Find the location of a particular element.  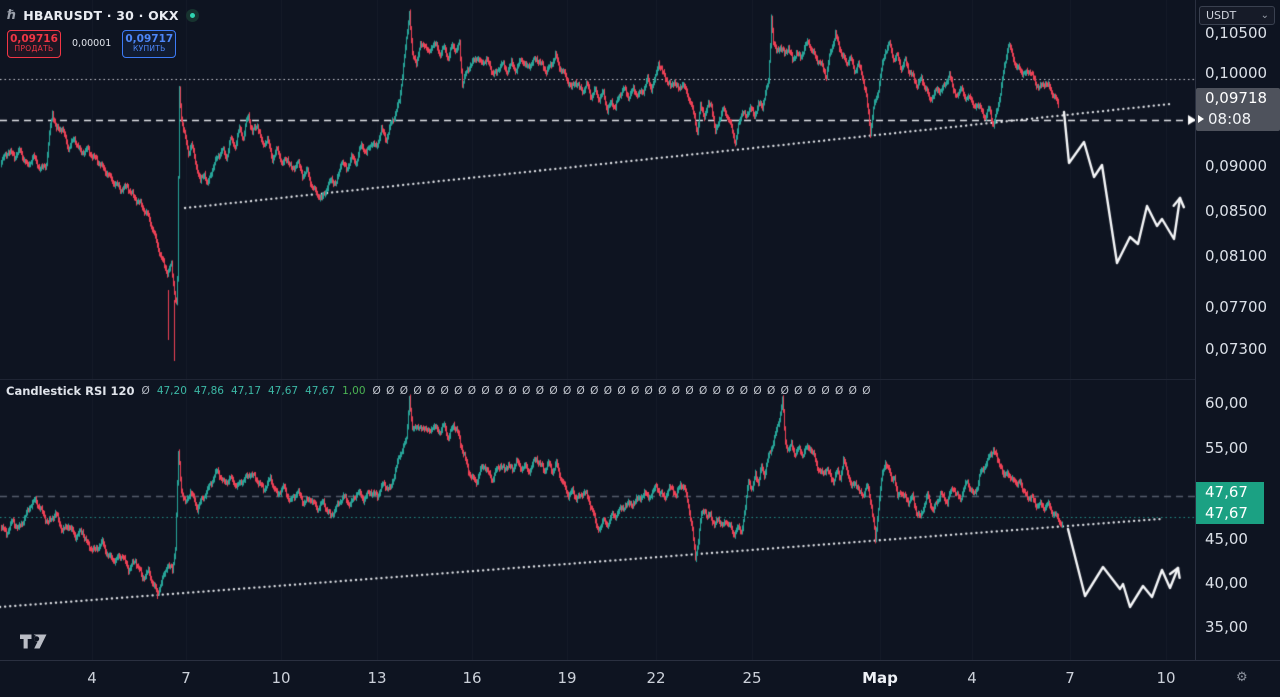

price-axis-label: 0,08100 is located at coordinates (1236, 256).